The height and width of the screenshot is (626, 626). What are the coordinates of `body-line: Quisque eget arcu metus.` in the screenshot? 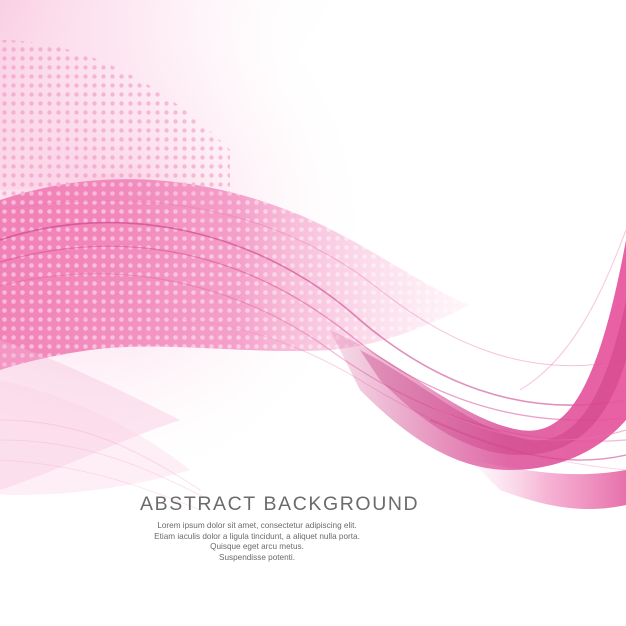 It's located at (257, 546).